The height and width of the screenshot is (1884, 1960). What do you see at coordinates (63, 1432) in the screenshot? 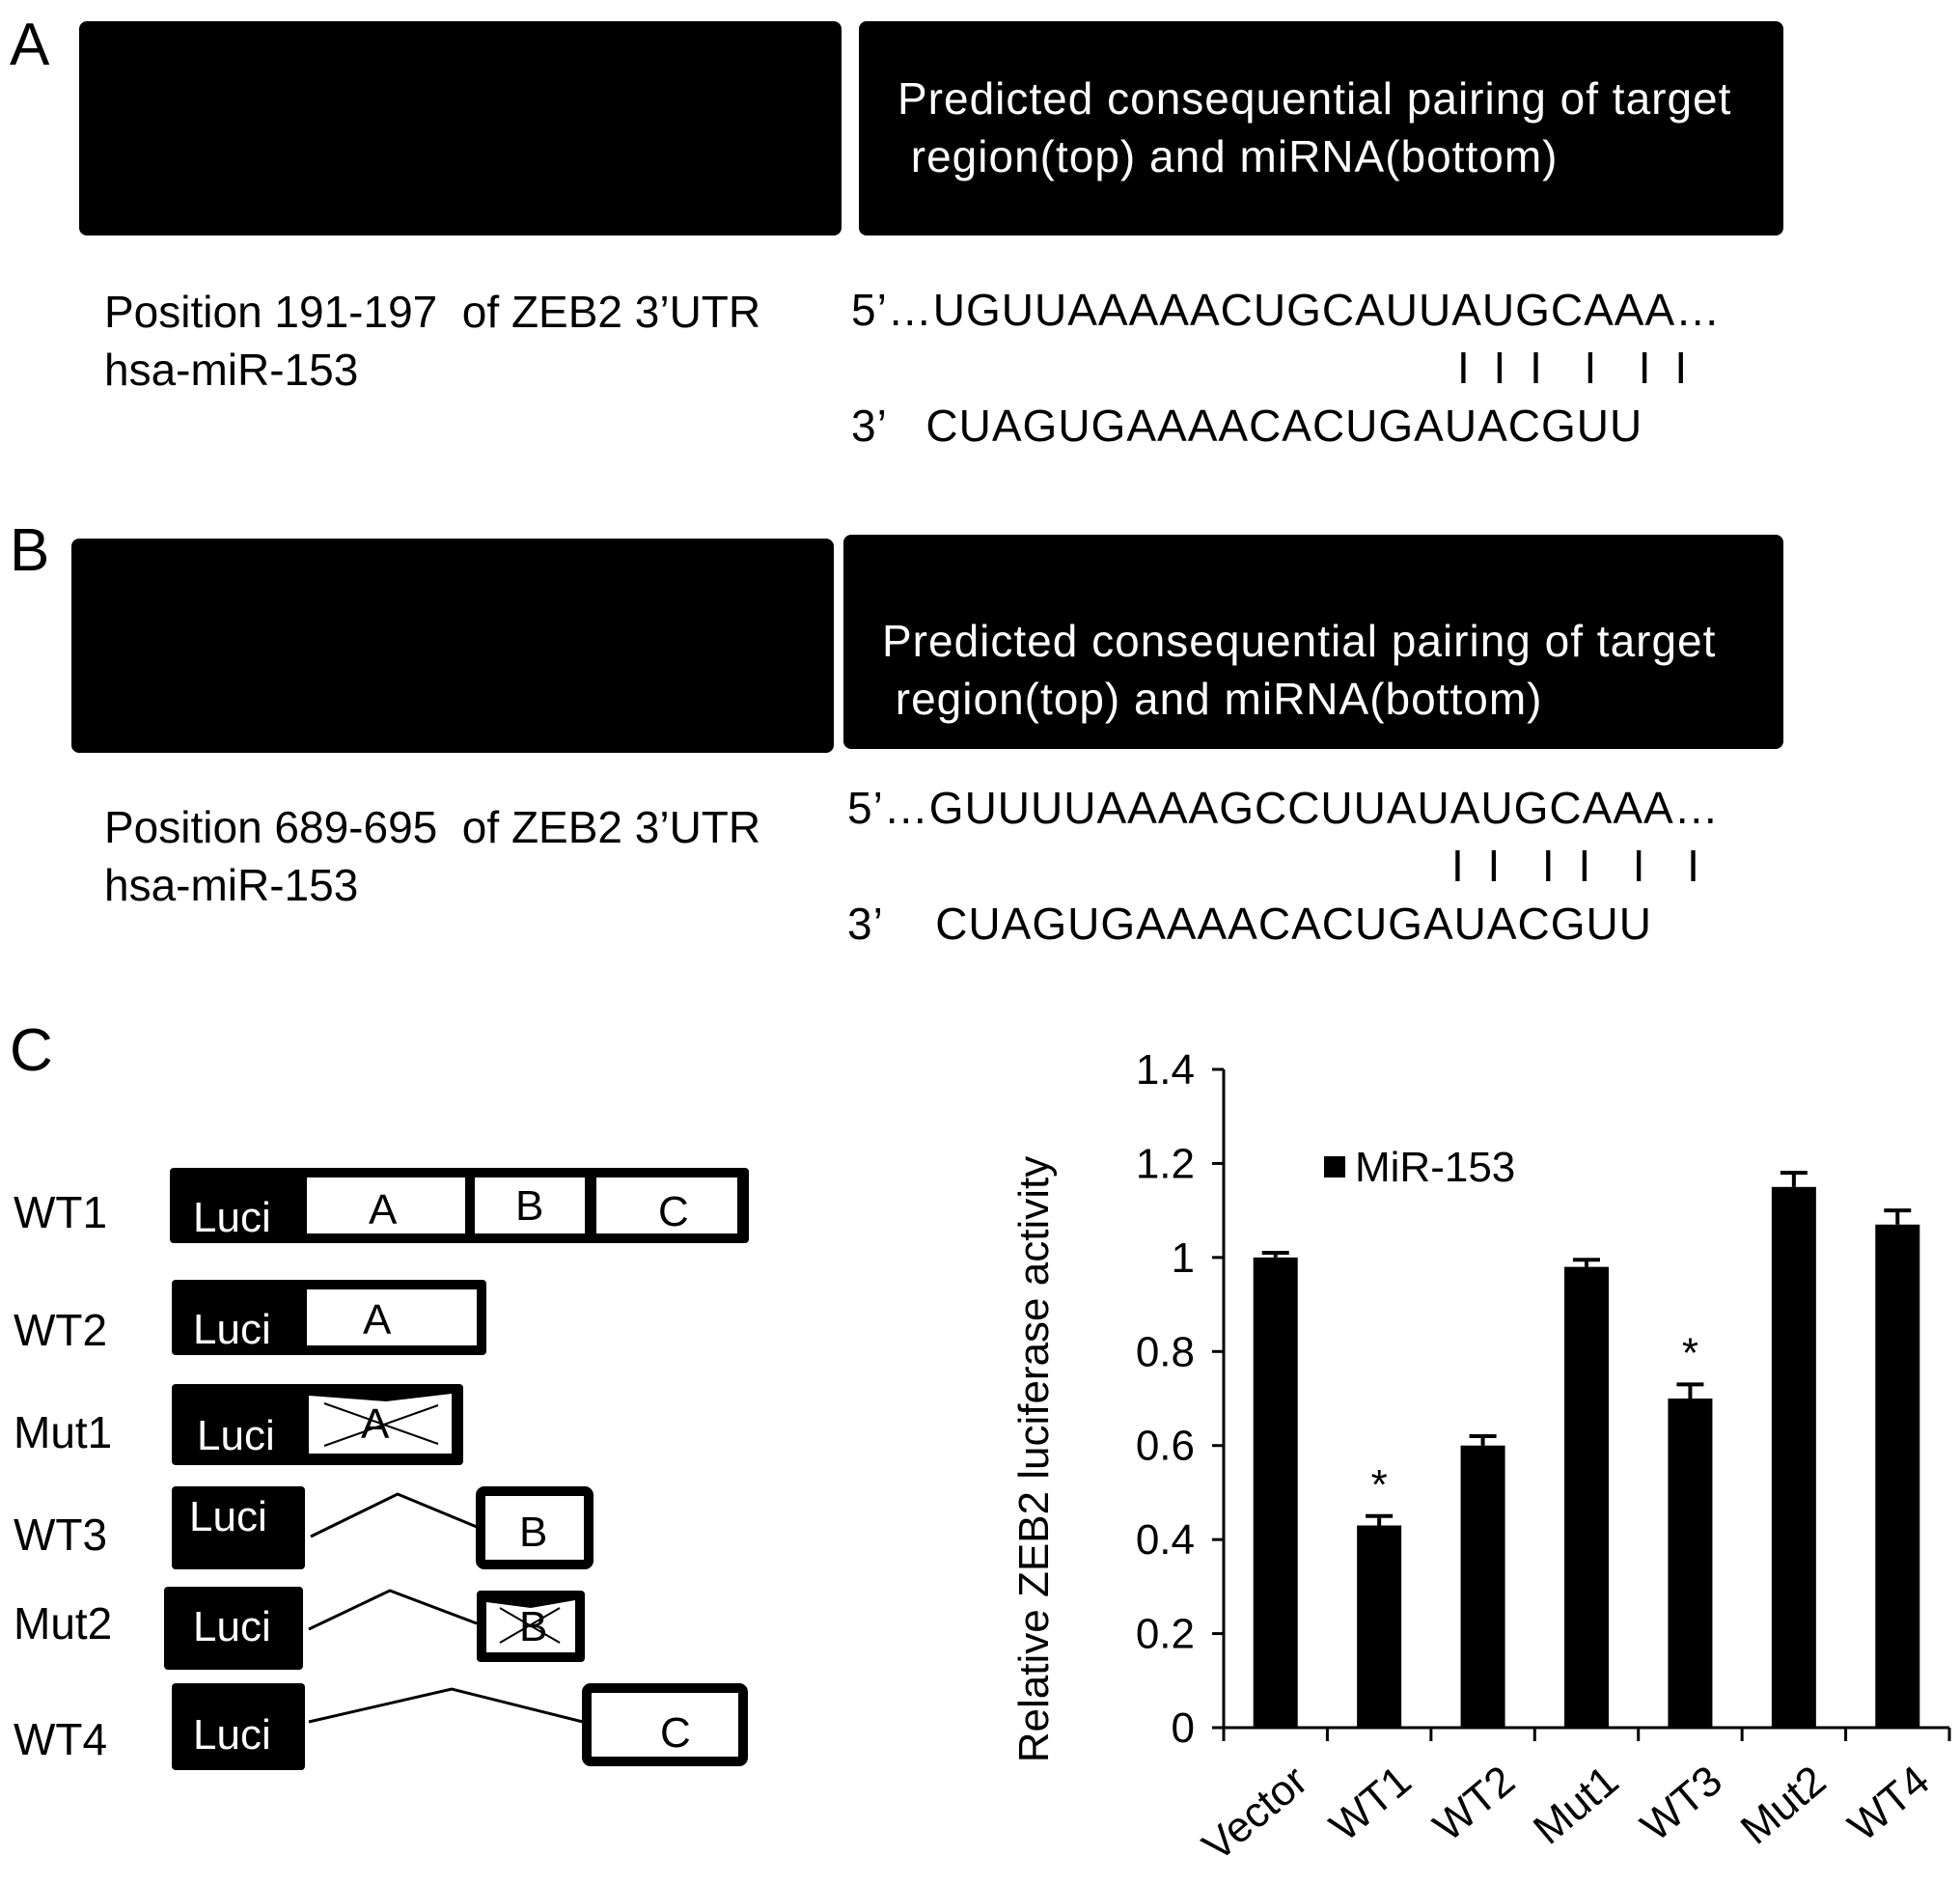
I see `construct-name-mut1: Mut1` at bounding box center [63, 1432].